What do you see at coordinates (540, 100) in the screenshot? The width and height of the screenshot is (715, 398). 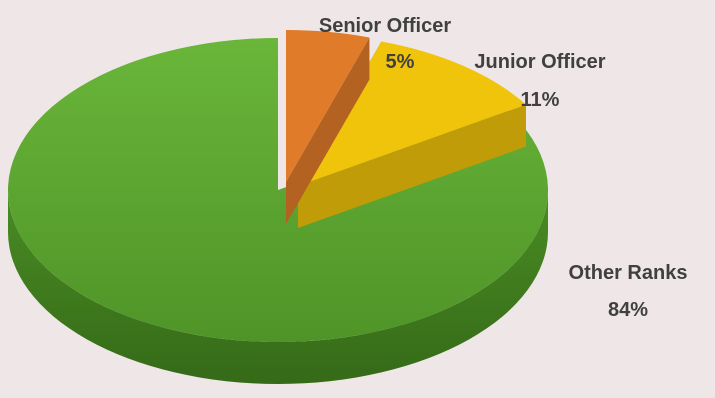 I see `slice-label-junior-officer-value: 11%` at bounding box center [540, 100].